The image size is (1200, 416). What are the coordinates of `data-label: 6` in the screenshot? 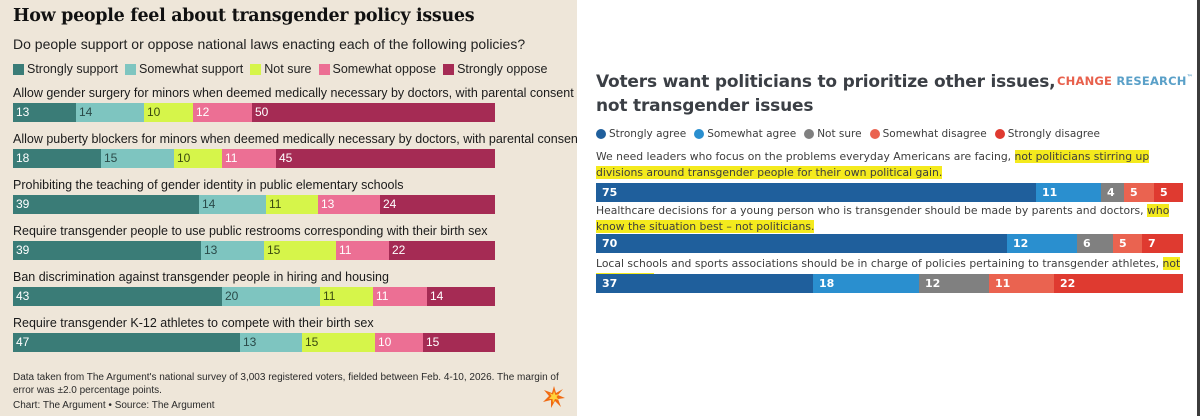 It's located at (1087, 243).